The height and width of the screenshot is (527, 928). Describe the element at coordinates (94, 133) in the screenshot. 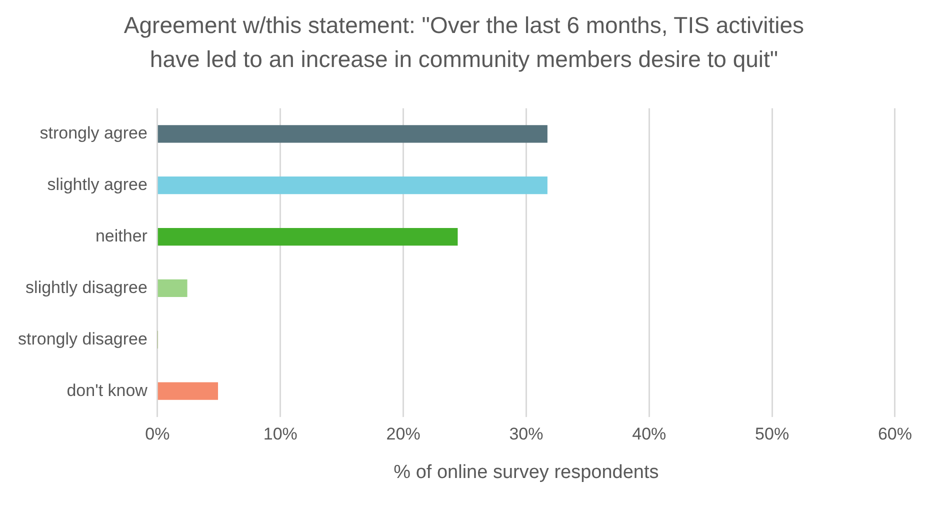

I see `y-tick-label: strongly agree` at that location.